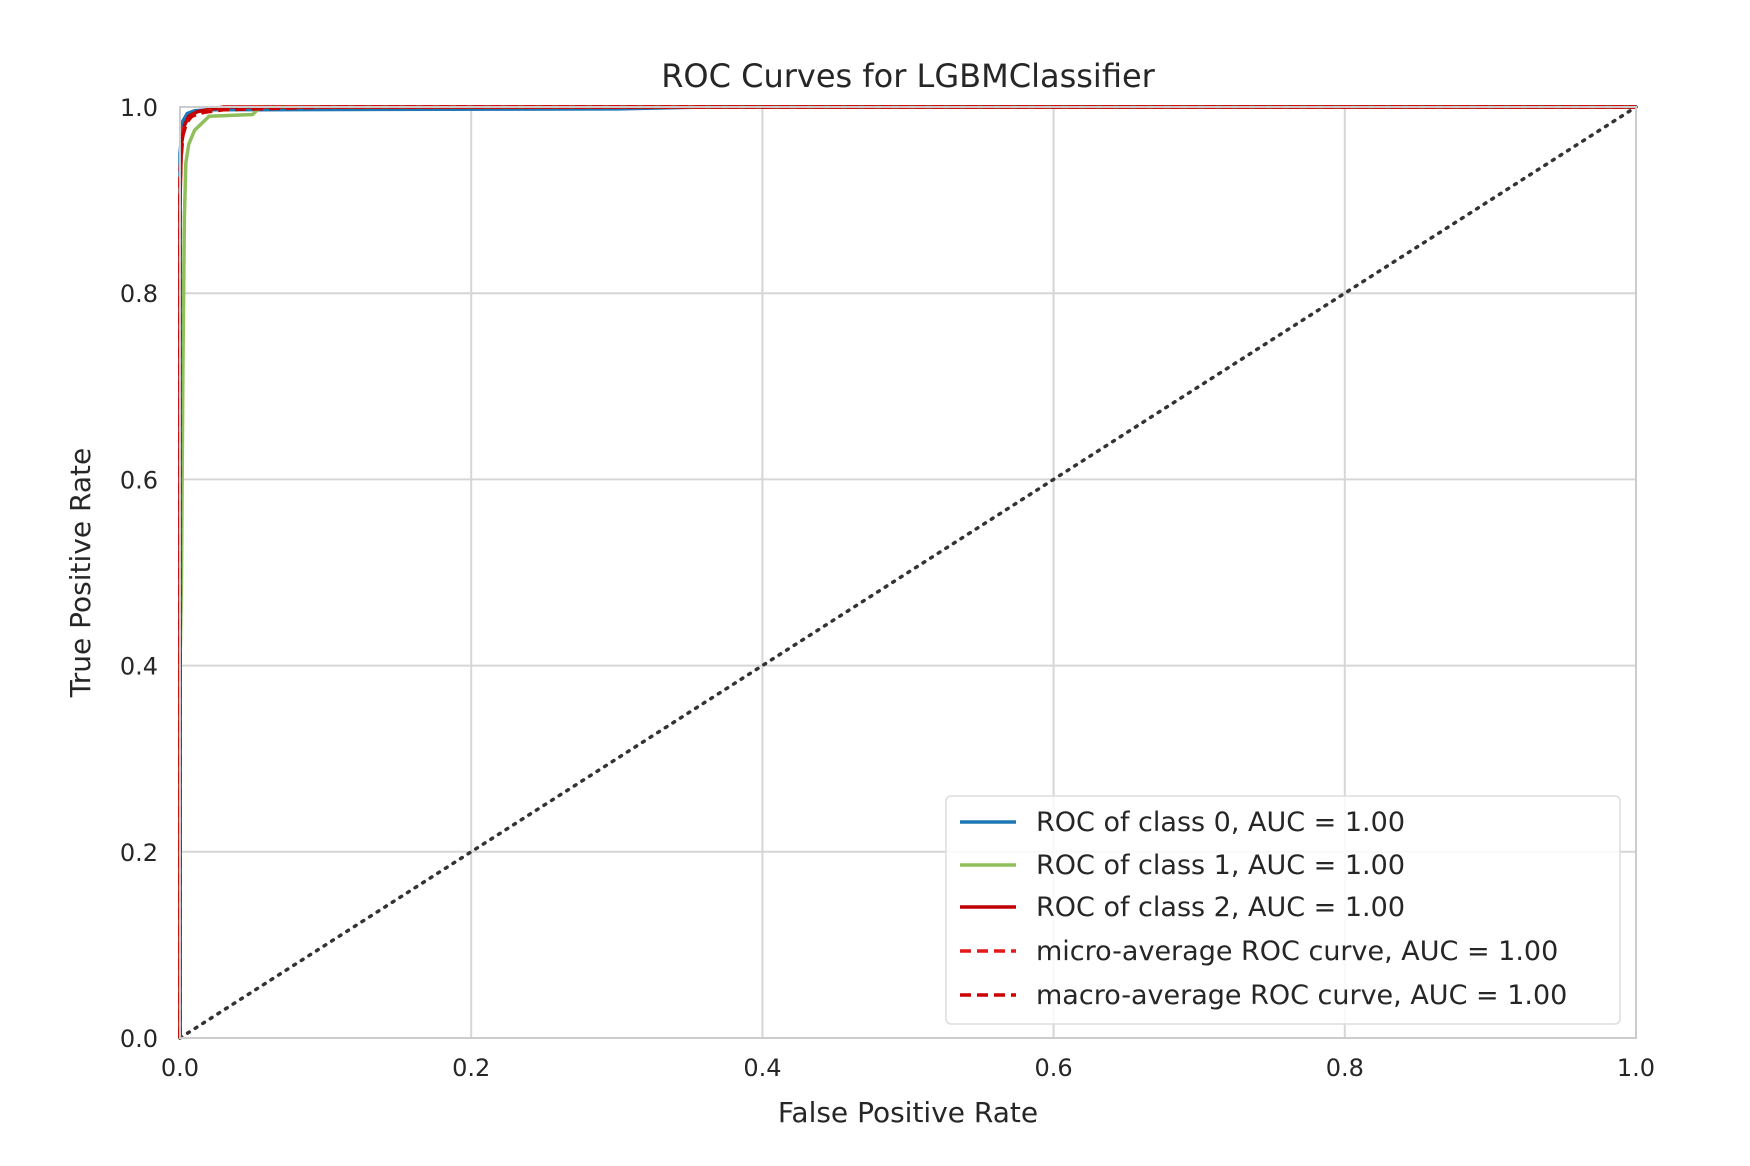  What do you see at coordinates (1220, 907) in the screenshot?
I see `legend-label: ROC of class 2, AUC = 1.00` at bounding box center [1220, 907].